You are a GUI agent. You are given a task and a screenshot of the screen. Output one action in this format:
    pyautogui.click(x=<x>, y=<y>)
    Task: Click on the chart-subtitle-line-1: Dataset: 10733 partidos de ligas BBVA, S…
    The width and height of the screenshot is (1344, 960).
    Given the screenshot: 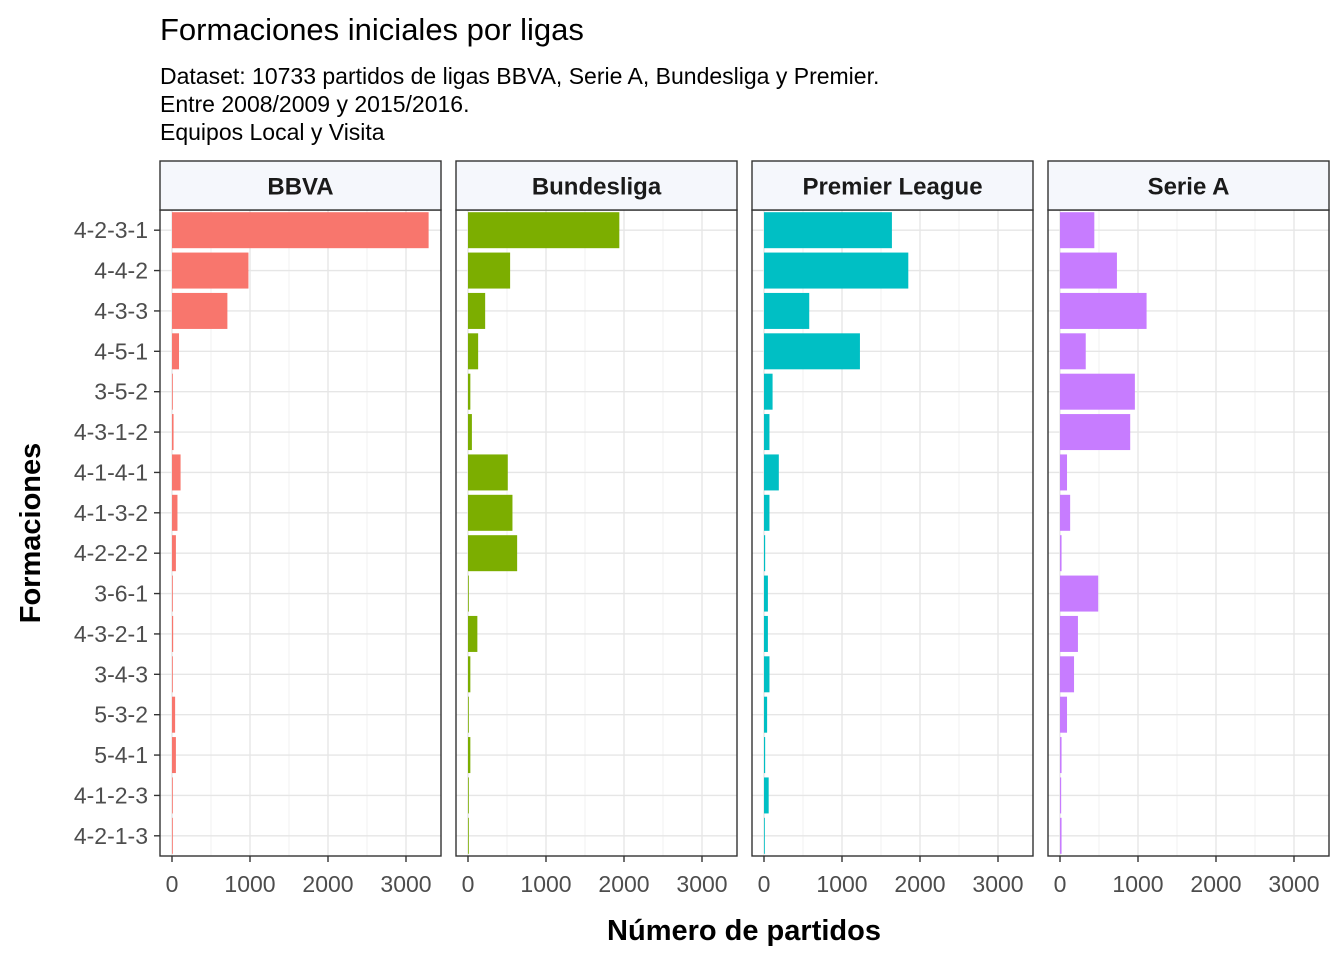 What is the action you would take?
    pyautogui.click(x=520, y=76)
    